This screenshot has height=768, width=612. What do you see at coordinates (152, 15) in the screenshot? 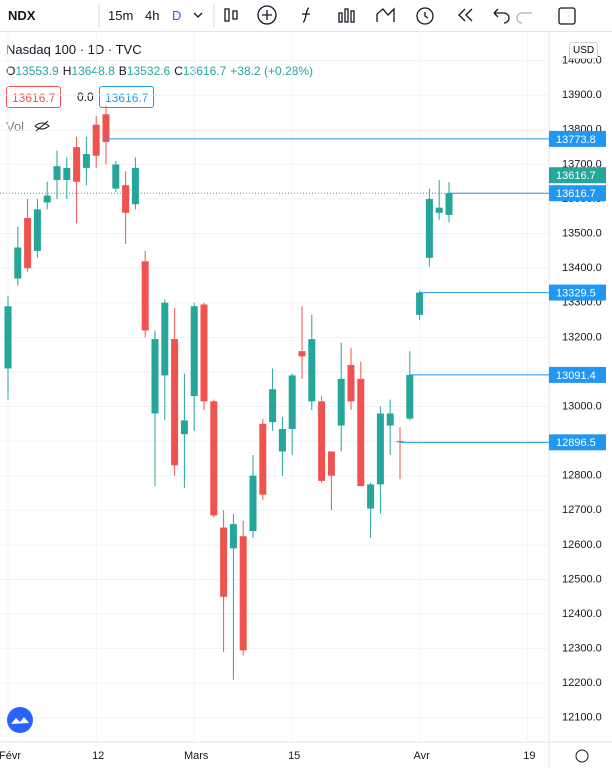
I see `interval: 4h` at bounding box center [152, 15].